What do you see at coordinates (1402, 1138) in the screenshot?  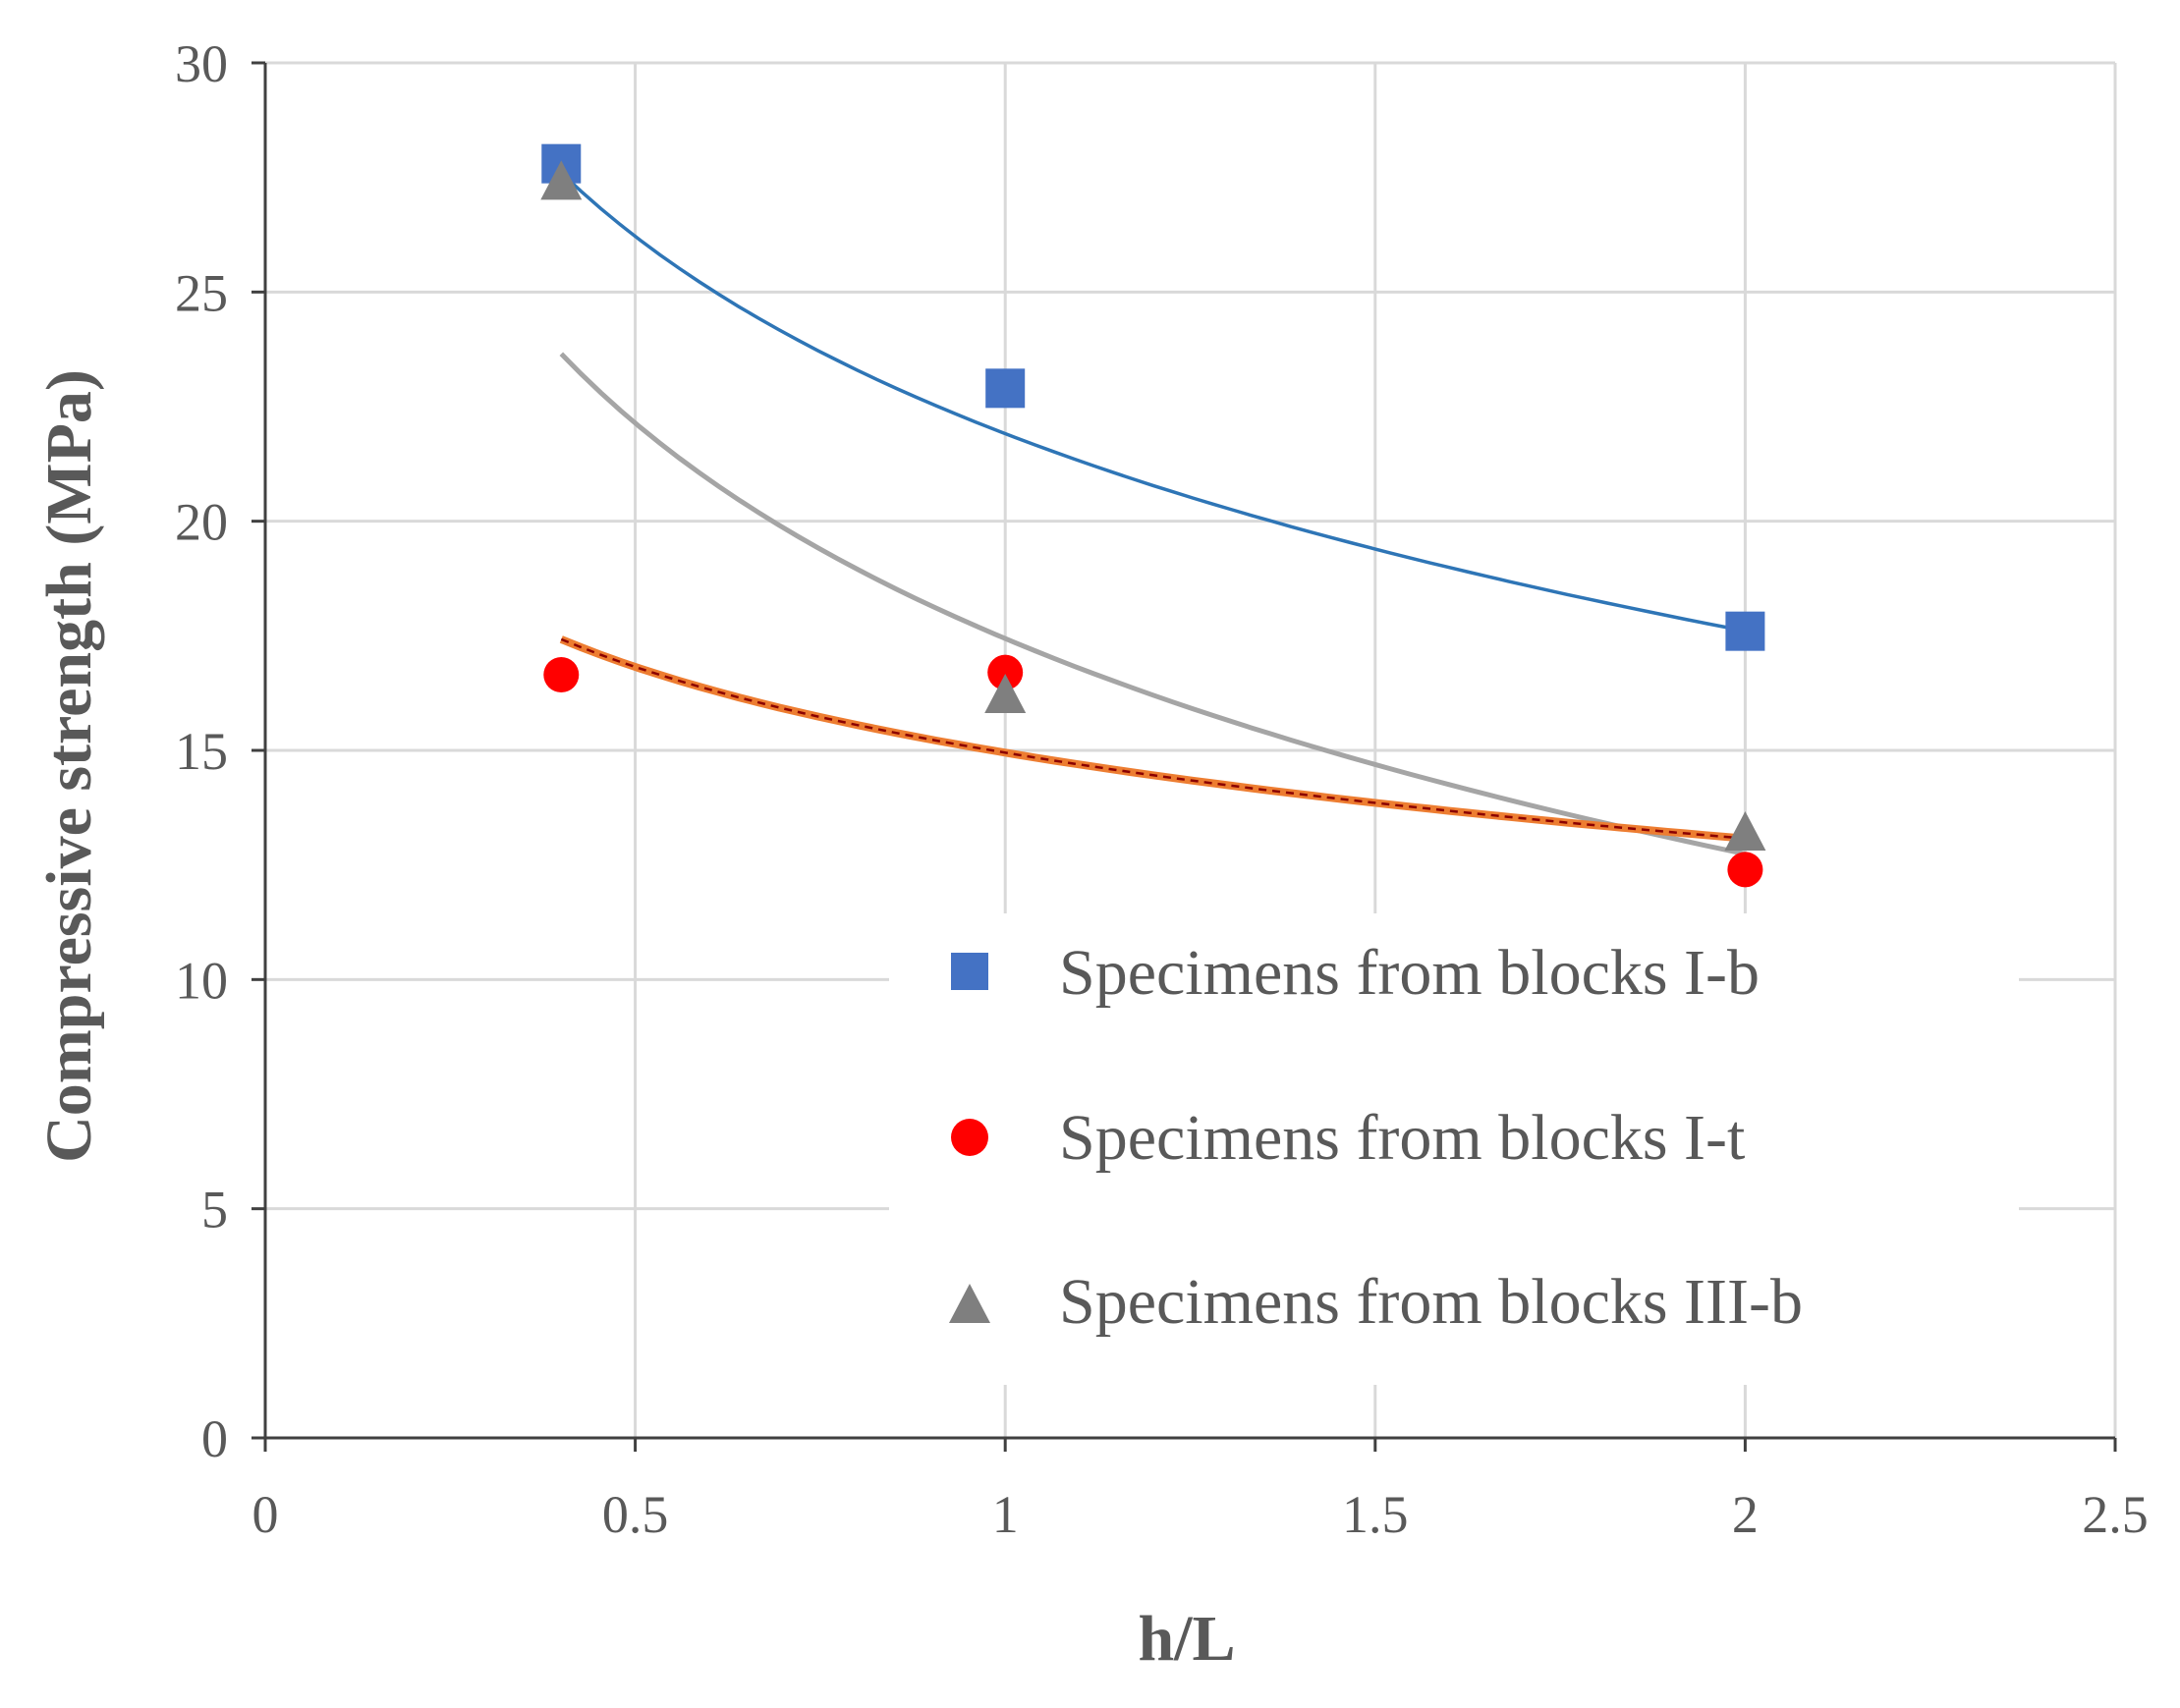 I see `legend-label-2: Specimens from blocks I-t` at bounding box center [1402, 1138].